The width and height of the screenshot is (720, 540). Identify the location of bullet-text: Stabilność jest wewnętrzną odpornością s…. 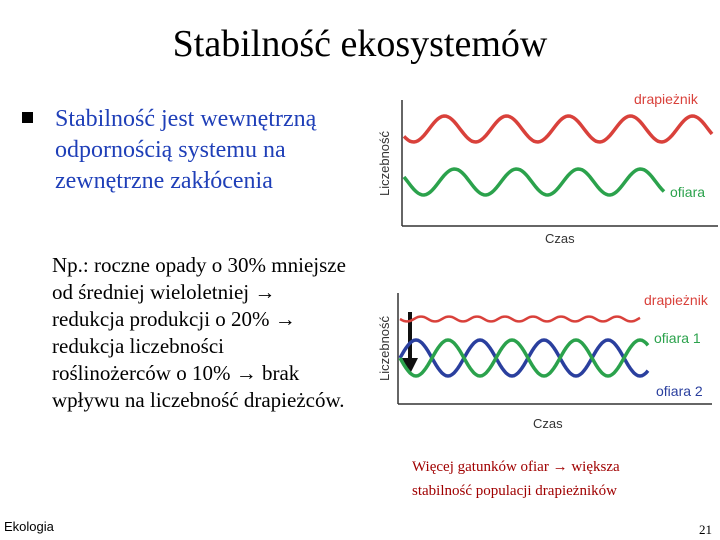
(185, 150).